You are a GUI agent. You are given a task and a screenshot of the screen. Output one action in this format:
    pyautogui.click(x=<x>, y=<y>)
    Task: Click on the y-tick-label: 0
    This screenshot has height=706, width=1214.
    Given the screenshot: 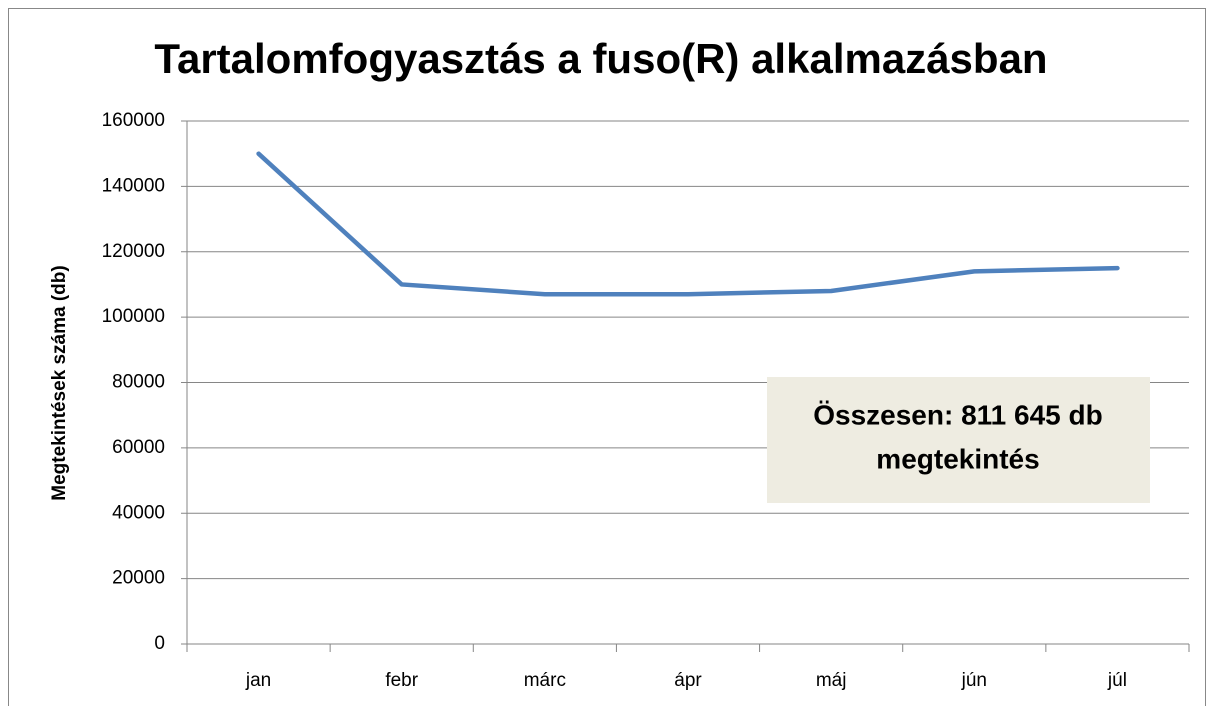 What is the action you would take?
    pyautogui.click(x=159, y=643)
    